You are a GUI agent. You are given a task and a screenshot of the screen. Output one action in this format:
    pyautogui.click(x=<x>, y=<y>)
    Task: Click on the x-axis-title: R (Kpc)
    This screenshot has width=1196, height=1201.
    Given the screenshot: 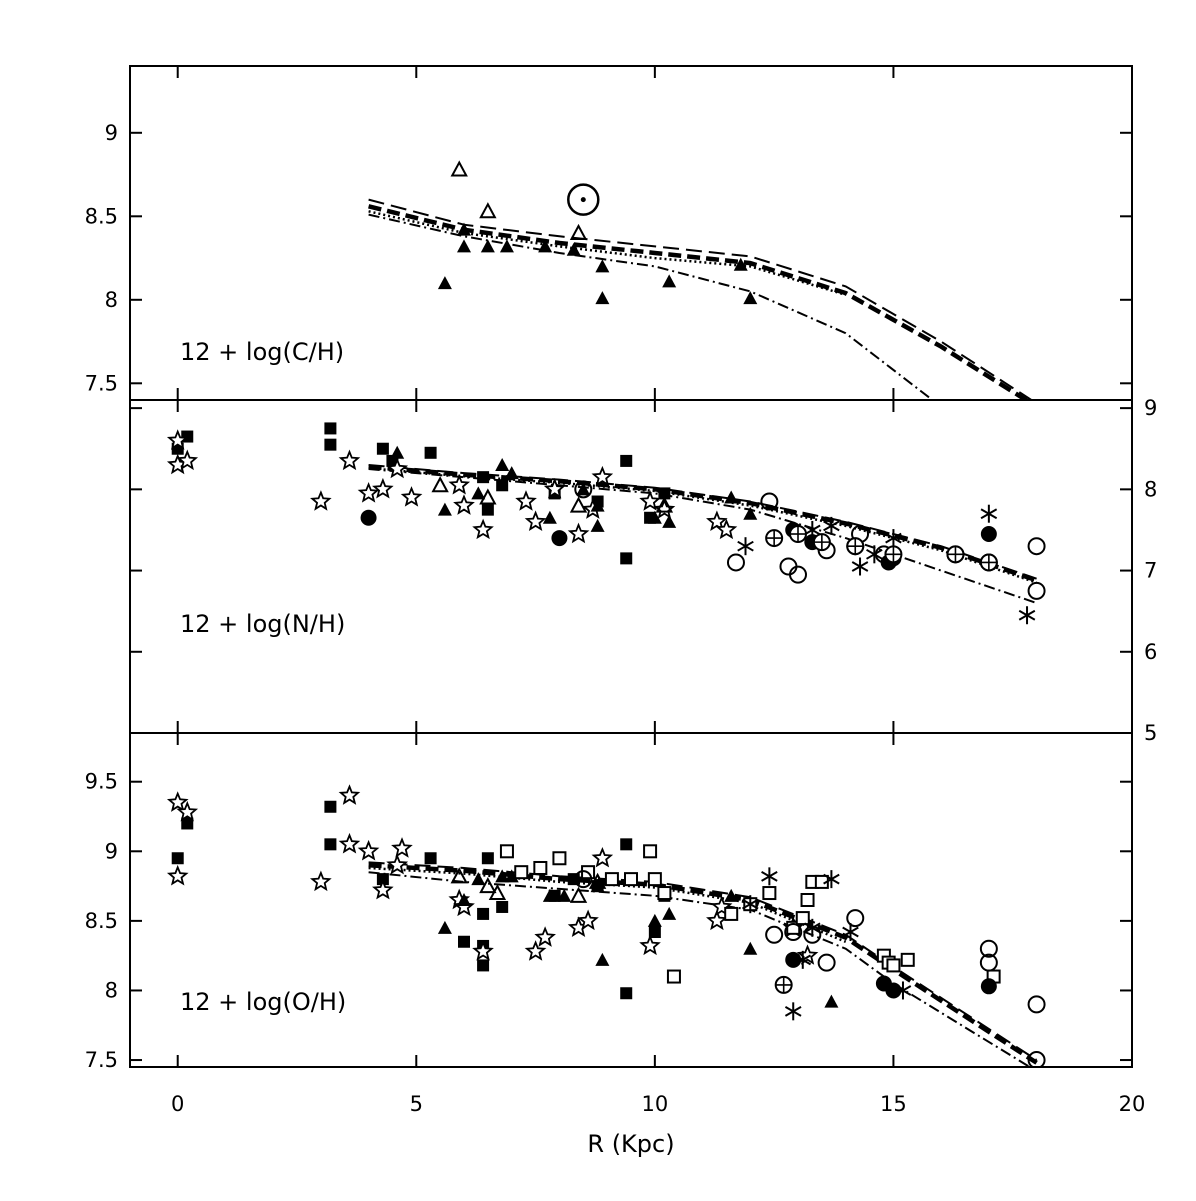 What is the action you would take?
    pyautogui.click(x=630, y=1144)
    